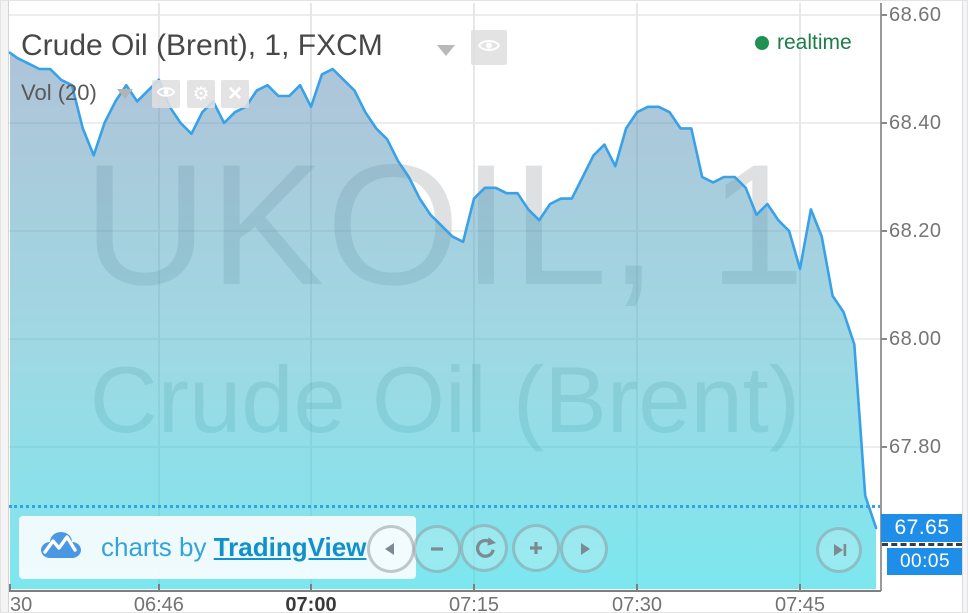 This screenshot has height=613, width=968. What do you see at coordinates (915, 231) in the screenshot?
I see `price-axis-label: 68.20` at bounding box center [915, 231].